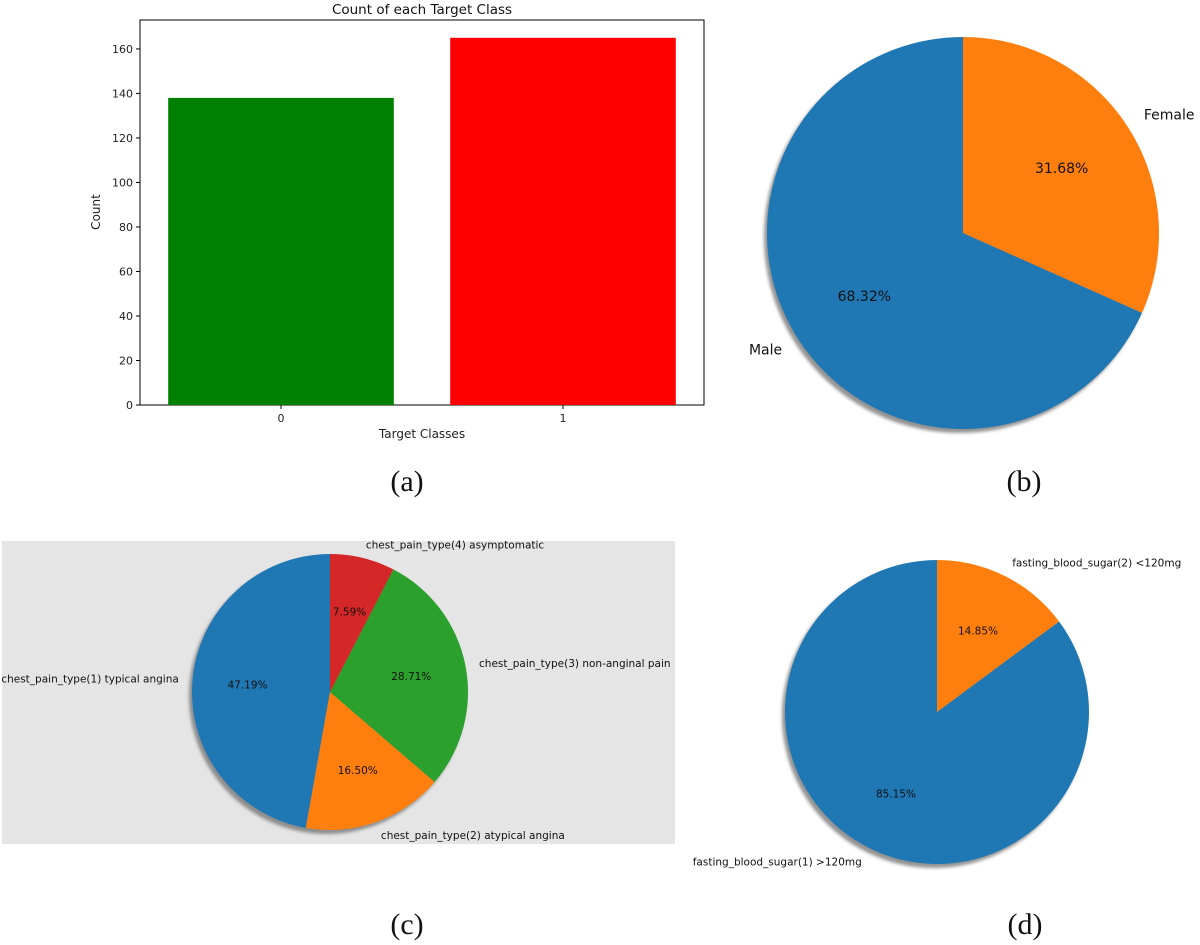  What do you see at coordinates (864, 297) in the screenshot?
I see `pie-percent-label: 68.32%` at bounding box center [864, 297].